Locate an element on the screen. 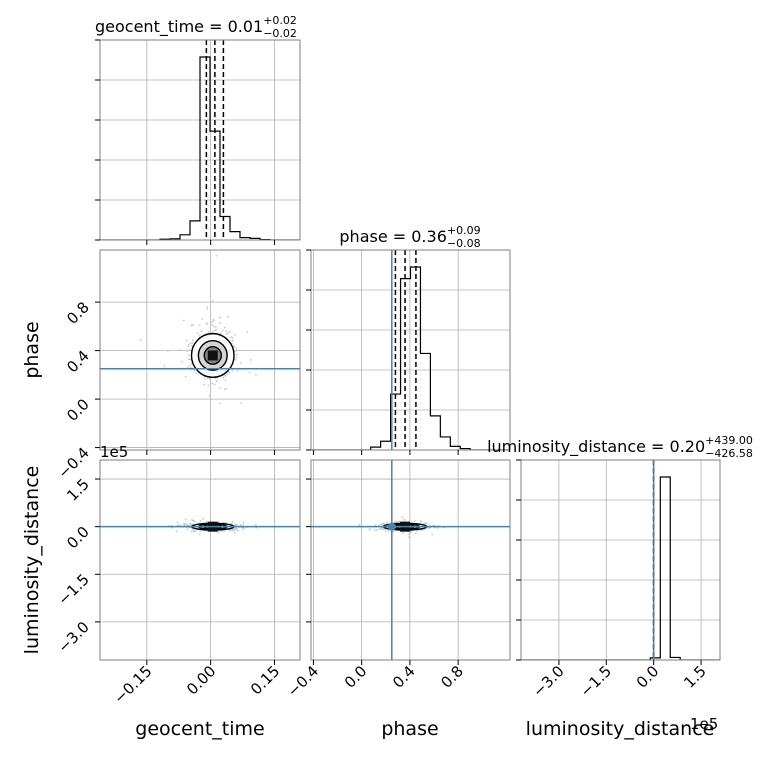  xtick-label-luminosity_distance-0: −3.0 is located at coordinates (548, 681).